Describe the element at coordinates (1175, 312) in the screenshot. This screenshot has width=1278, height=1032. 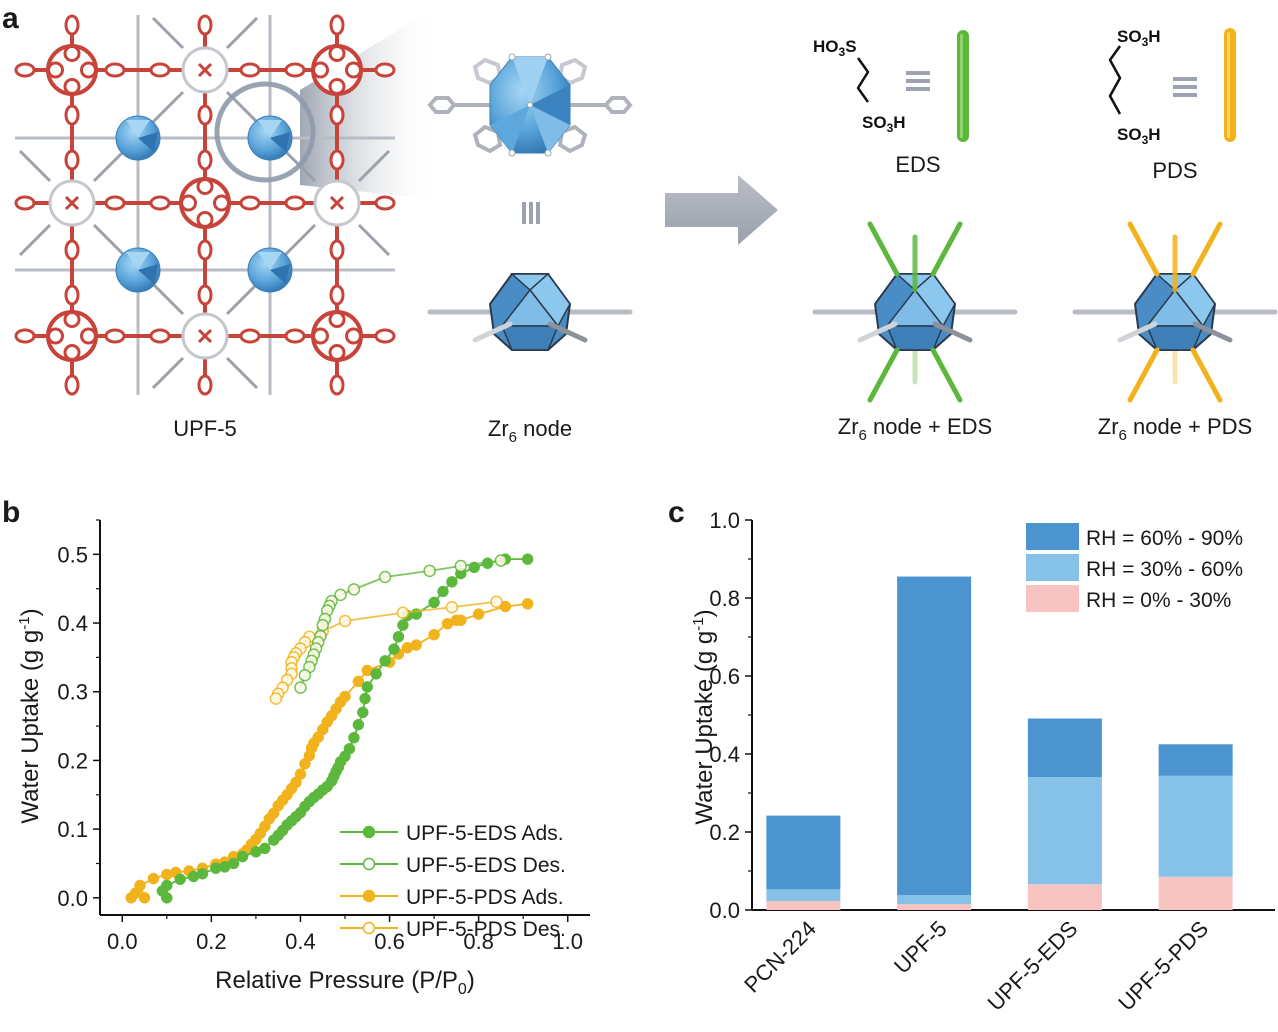
I see `zr6-node-with-pds` at that location.